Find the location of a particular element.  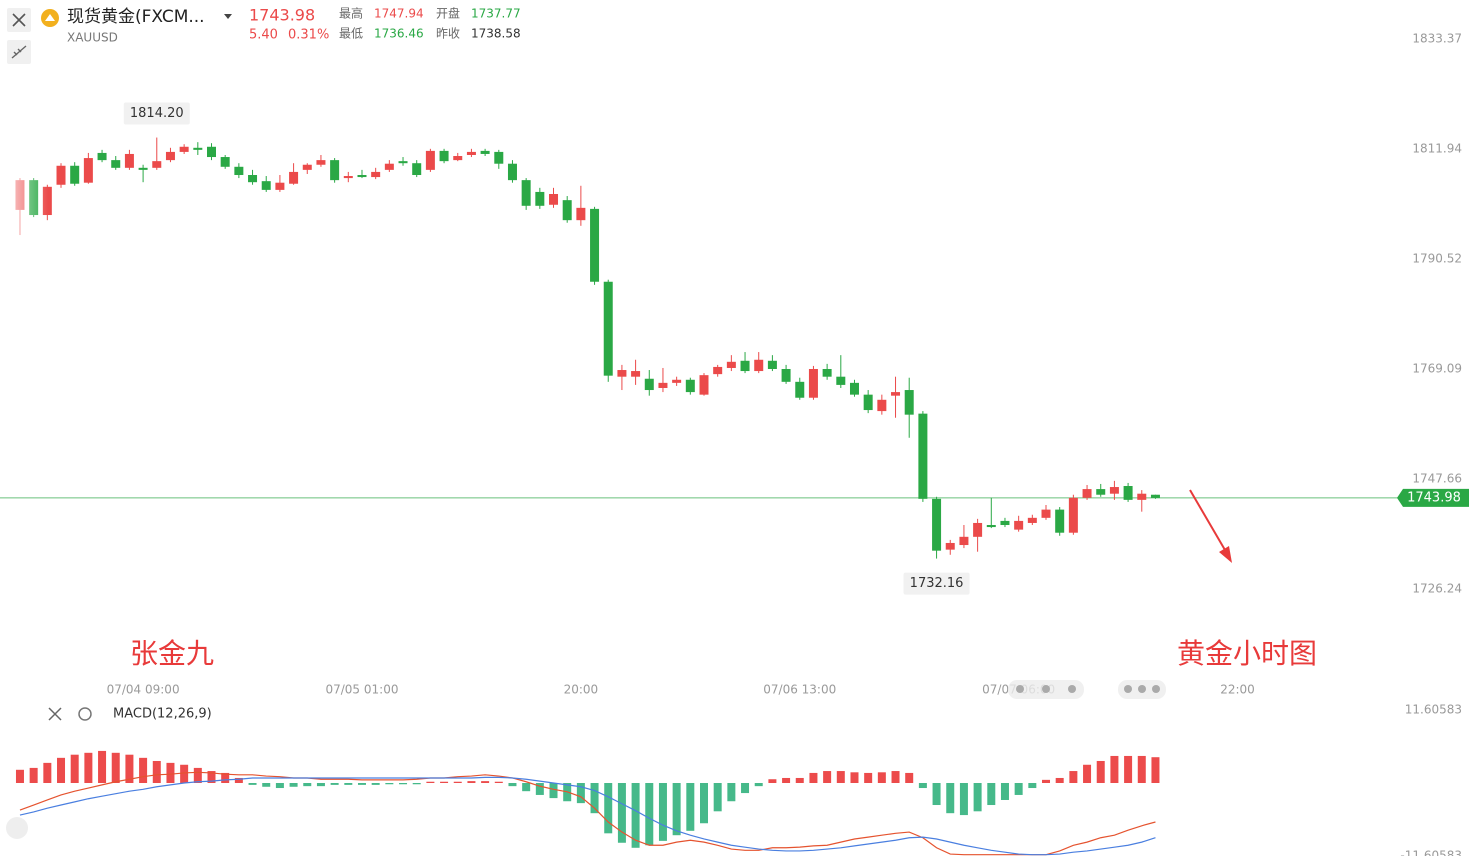

y-tick-label: 1769.09 is located at coordinates (1437, 369).